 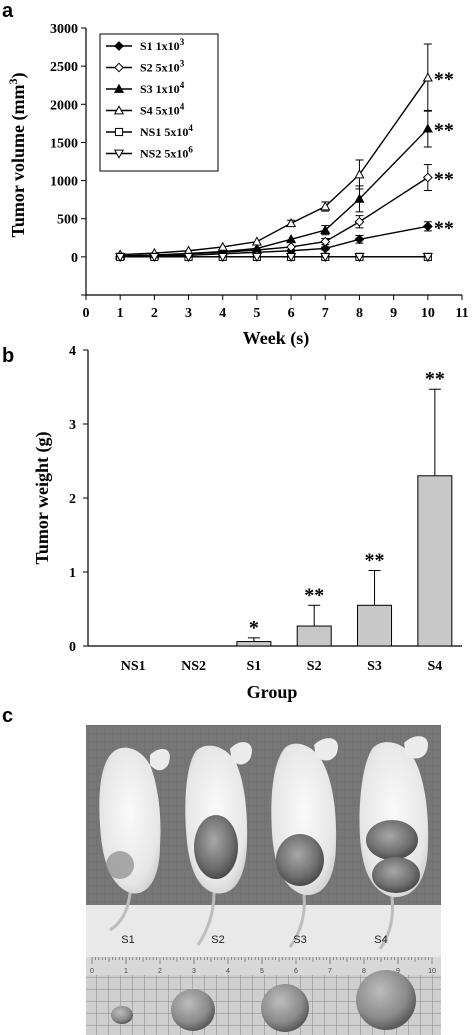 What do you see at coordinates (64, 105) in the screenshot?
I see `y-tick-label: 2000` at bounding box center [64, 105].